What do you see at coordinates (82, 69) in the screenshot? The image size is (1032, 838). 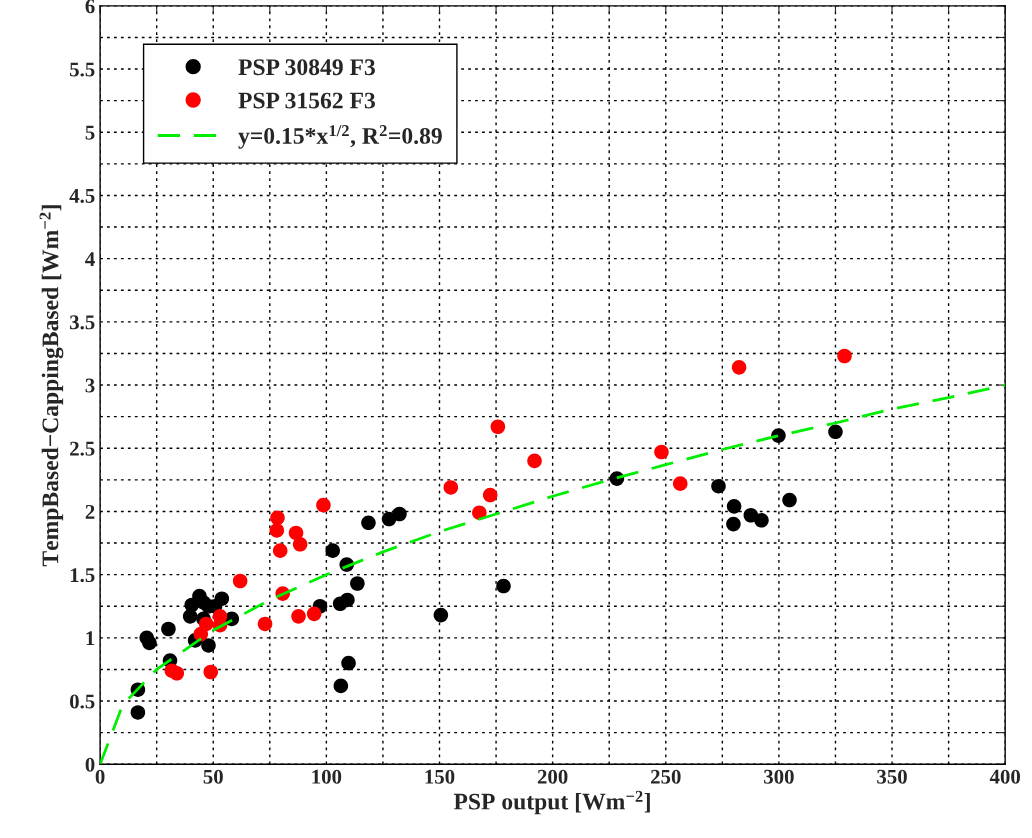 I see `y-tick-label: 5.5` at bounding box center [82, 69].